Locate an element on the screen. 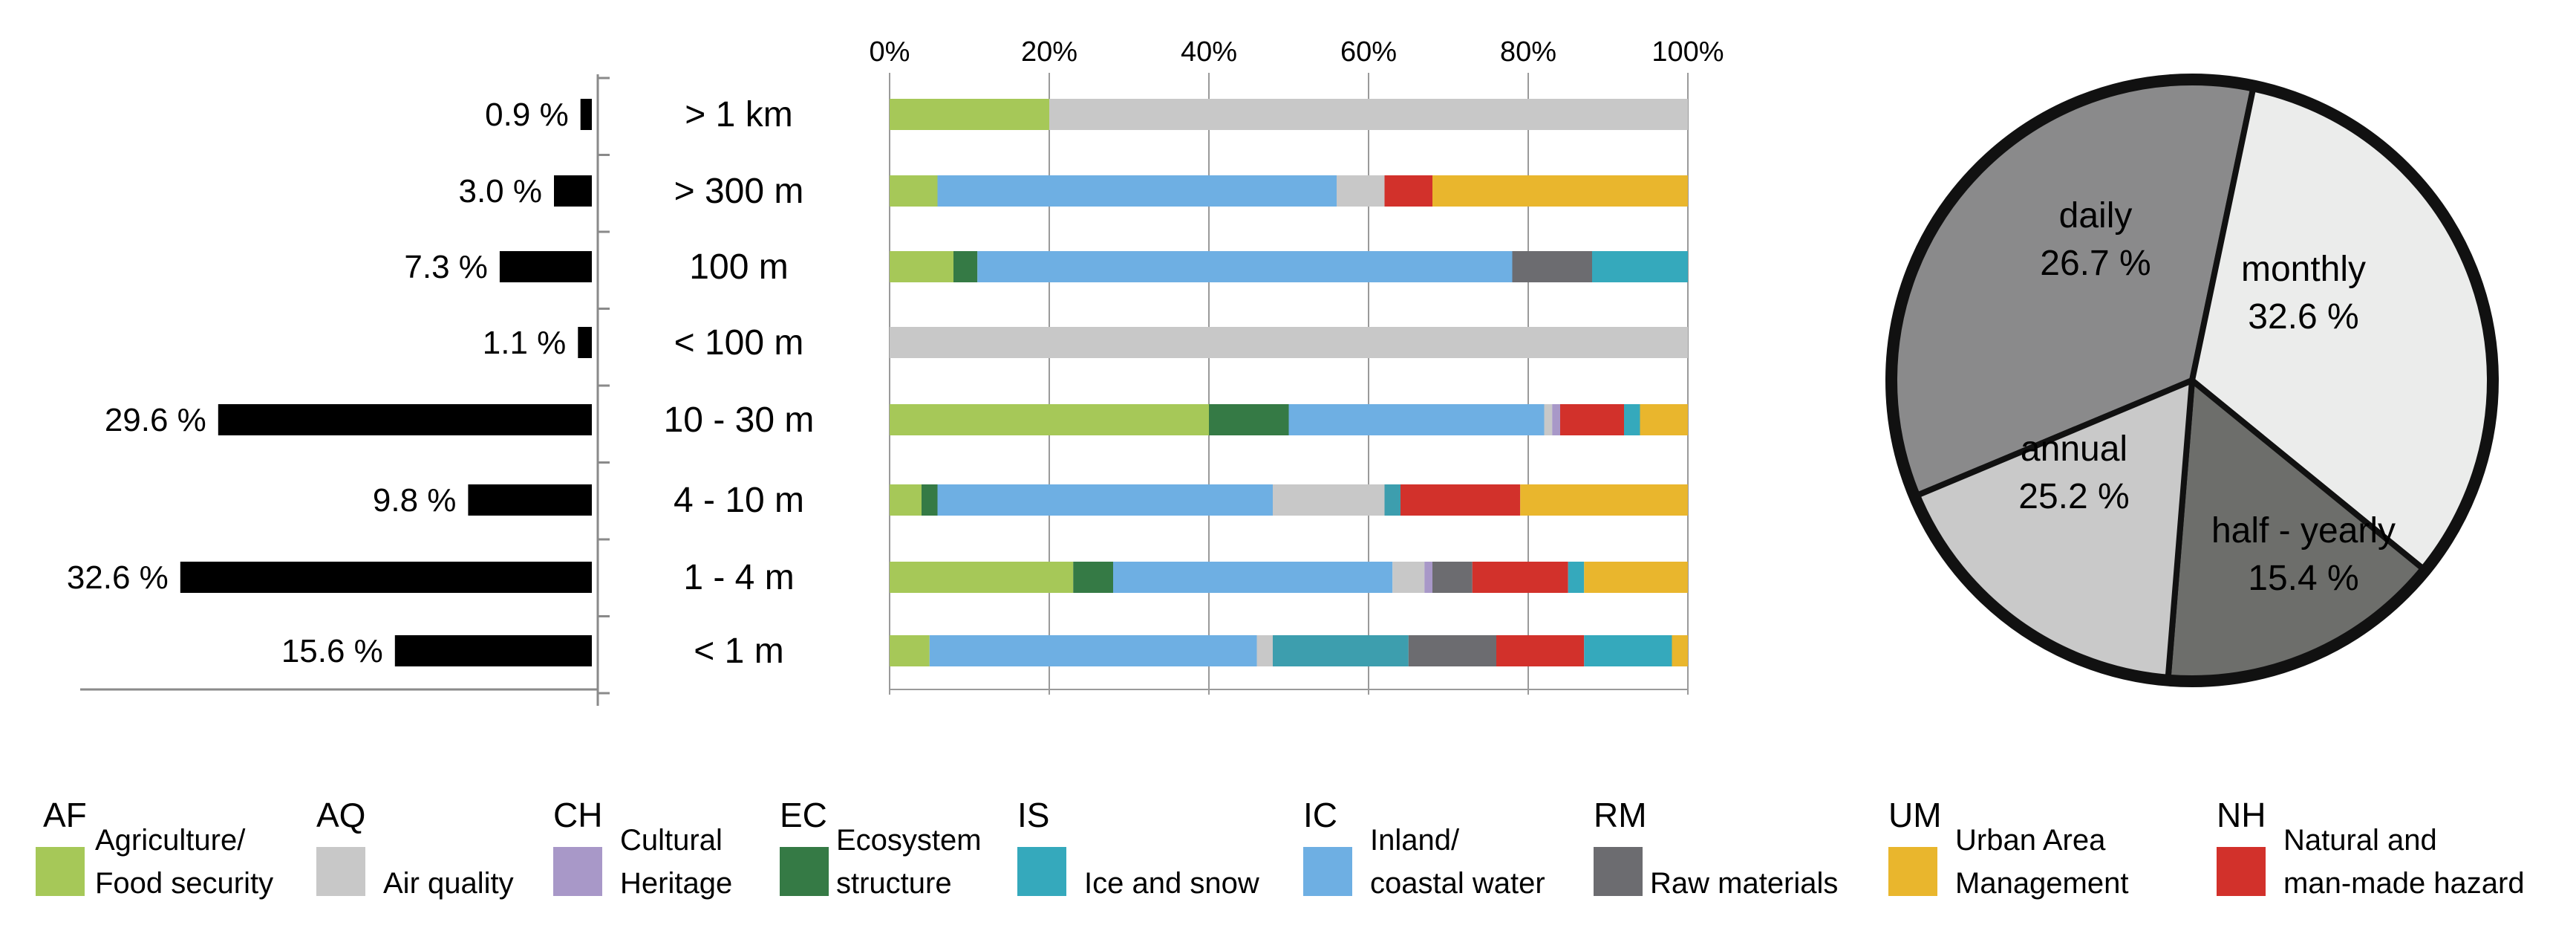 The image size is (2576, 948). pie-slice-label: half - yearly is located at coordinates (2303, 531).